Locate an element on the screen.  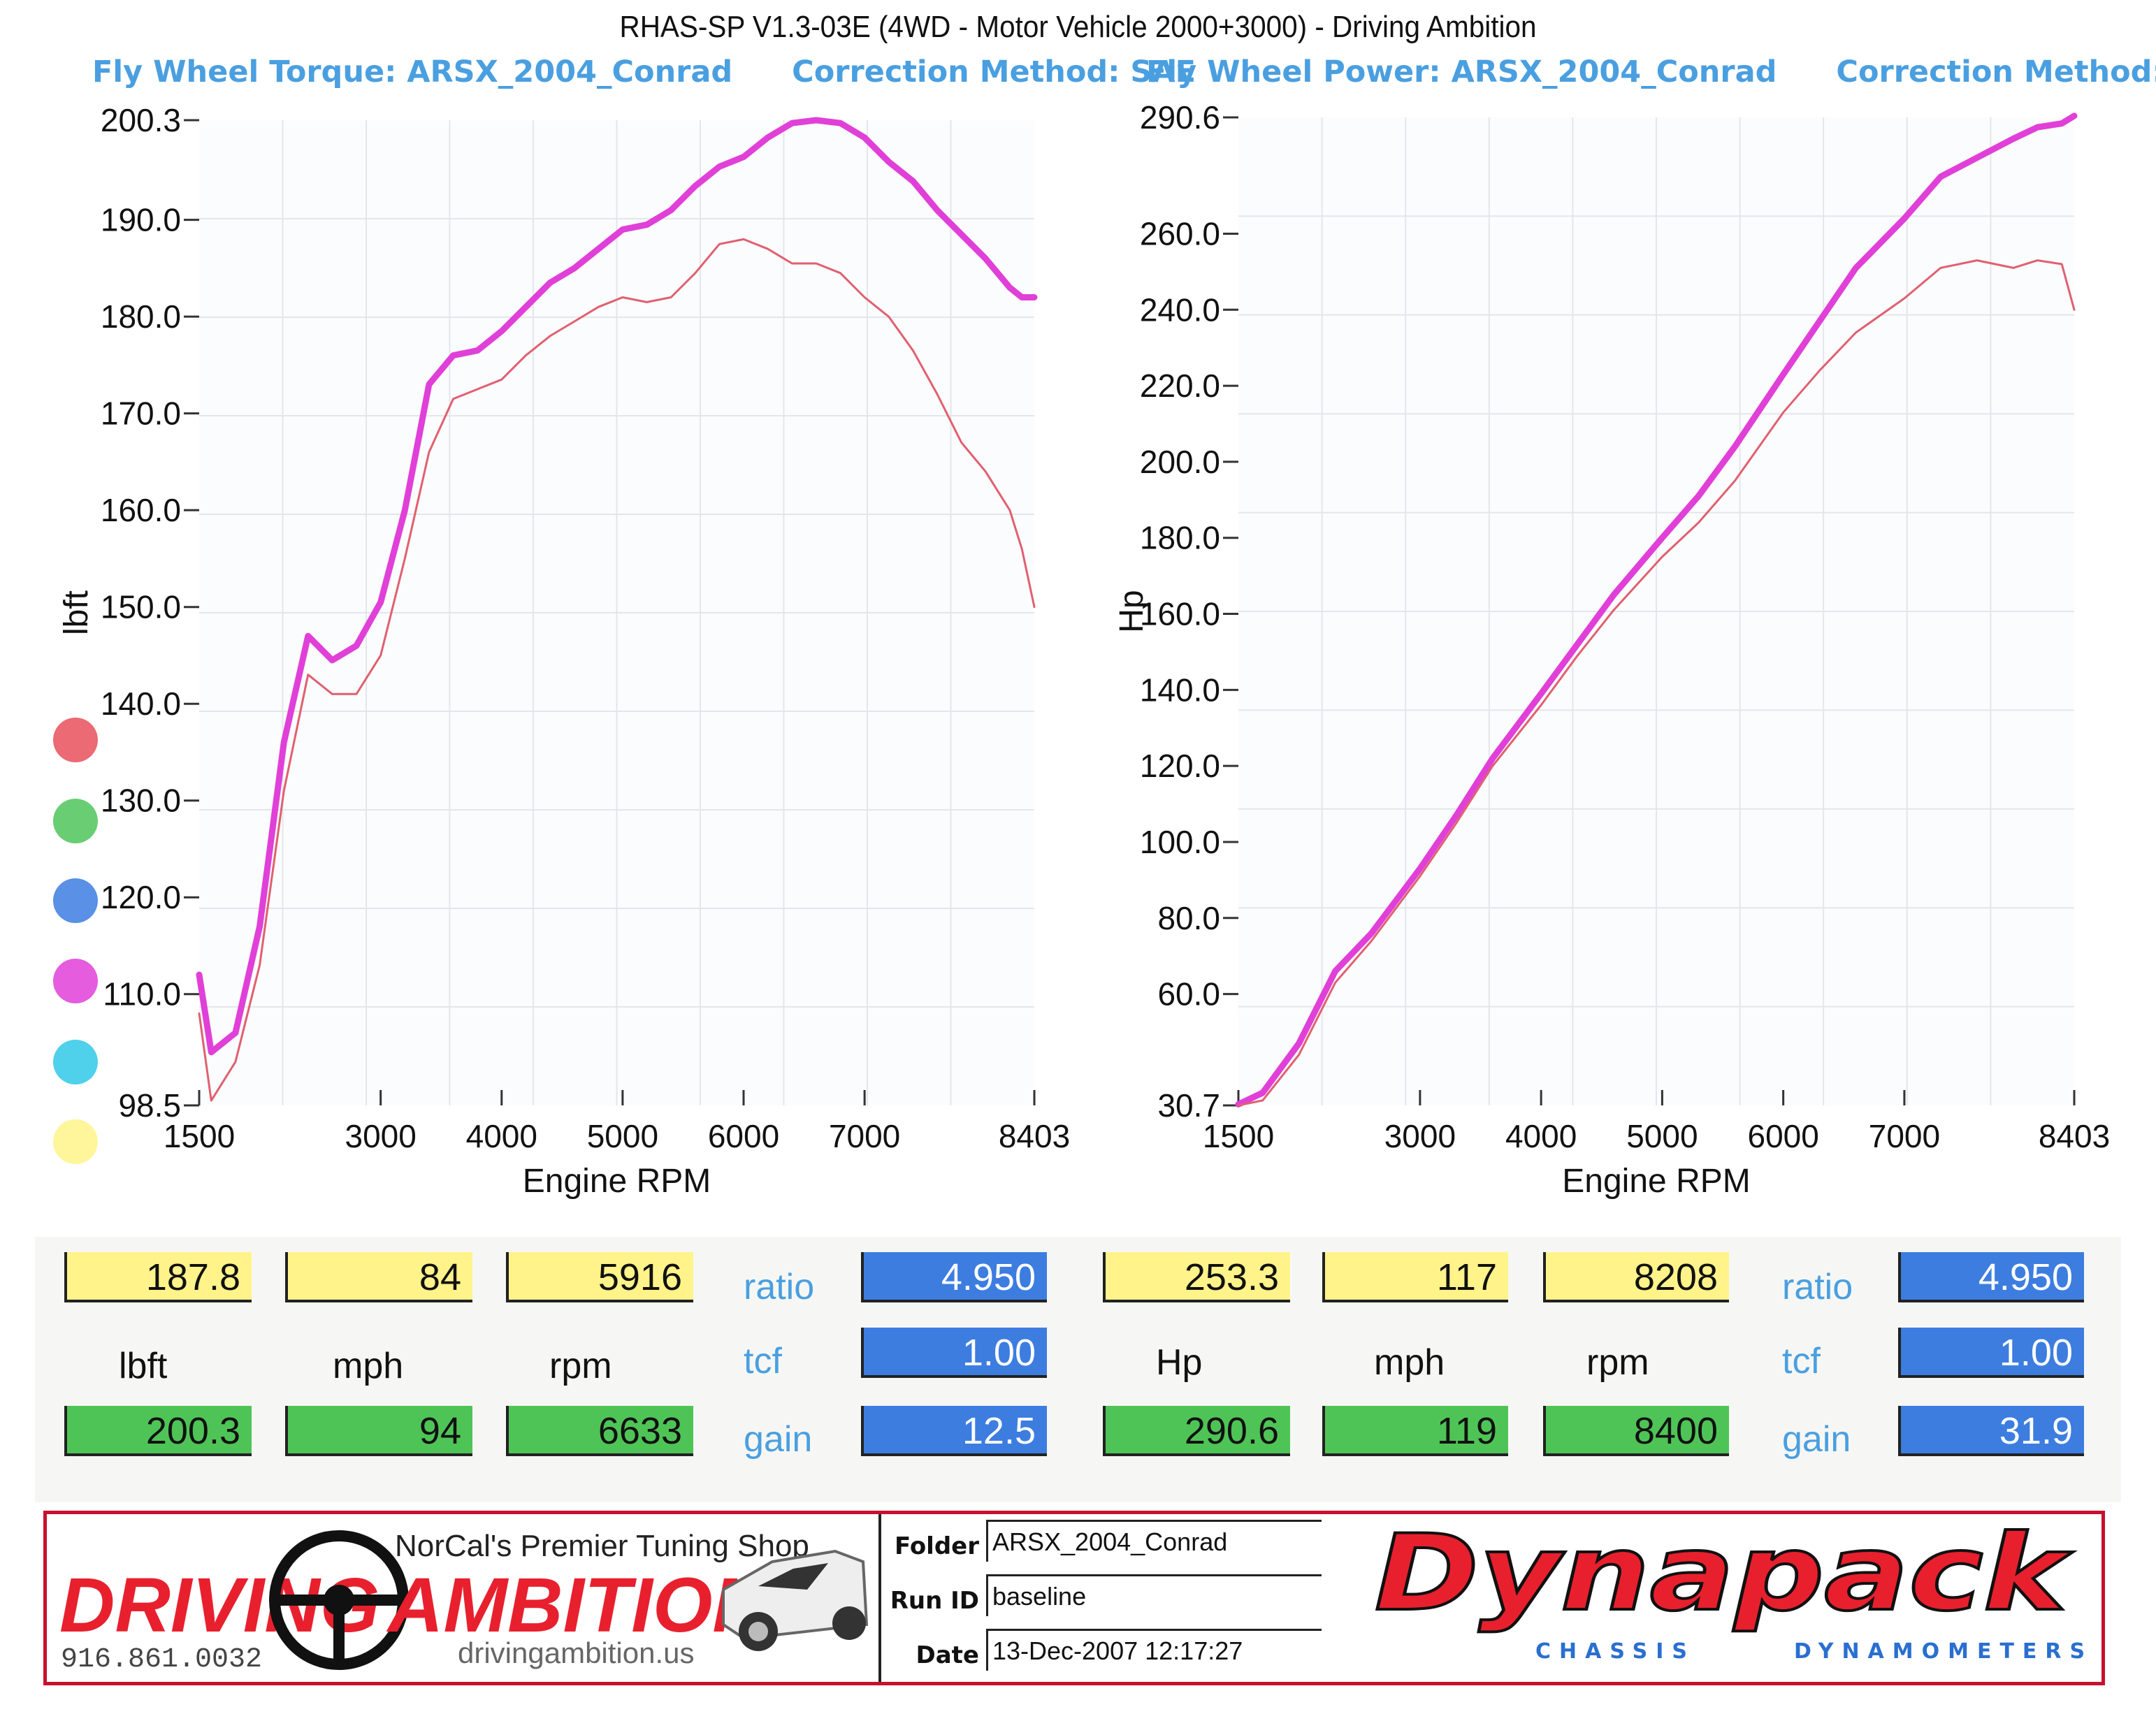
torque-unit-mph: mph is located at coordinates (368, 1366).